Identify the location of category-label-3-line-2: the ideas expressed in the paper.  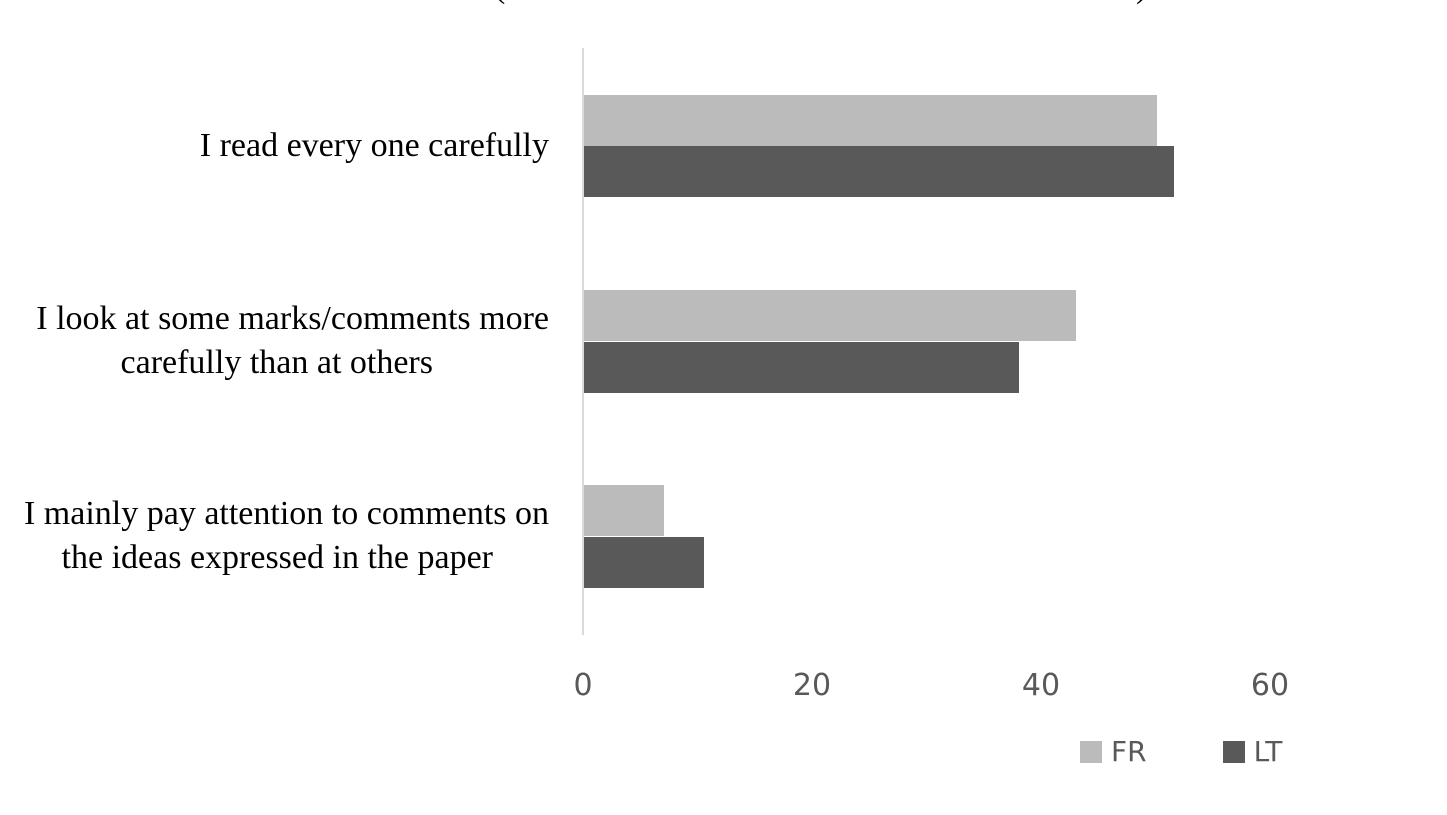
(277, 557).